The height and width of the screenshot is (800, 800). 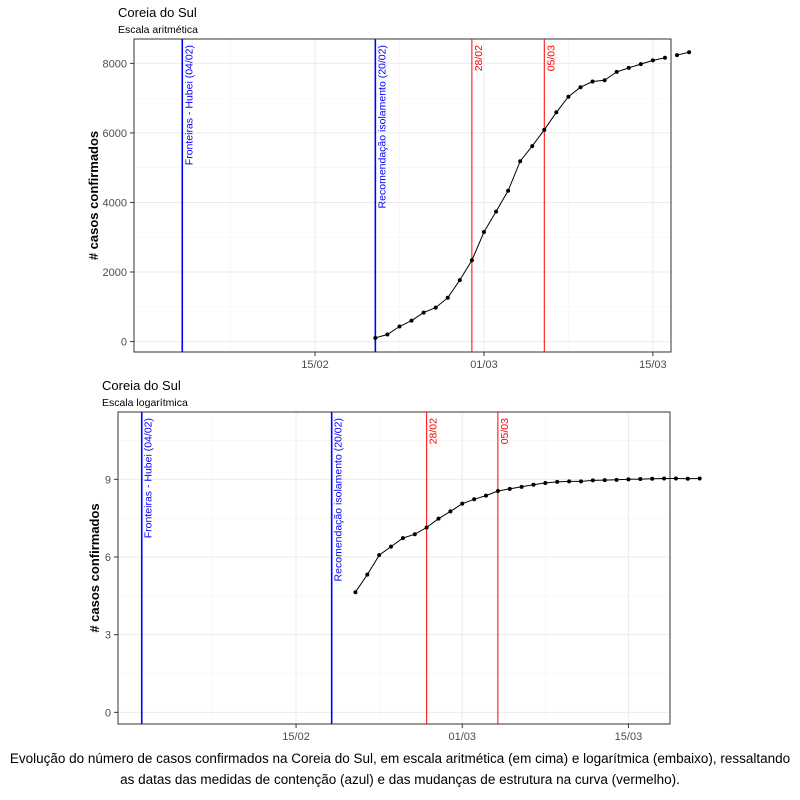 I want to click on panel1-y-tick-label: 4000, so click(x=115, y=203).